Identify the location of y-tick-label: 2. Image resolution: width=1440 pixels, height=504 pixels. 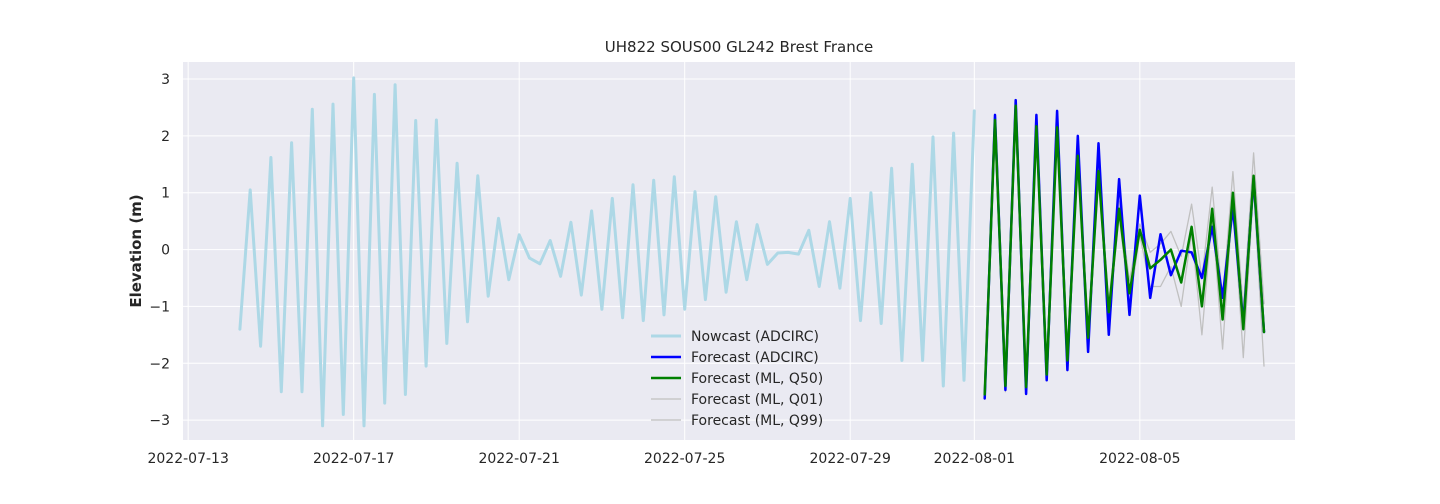
(165, 137).